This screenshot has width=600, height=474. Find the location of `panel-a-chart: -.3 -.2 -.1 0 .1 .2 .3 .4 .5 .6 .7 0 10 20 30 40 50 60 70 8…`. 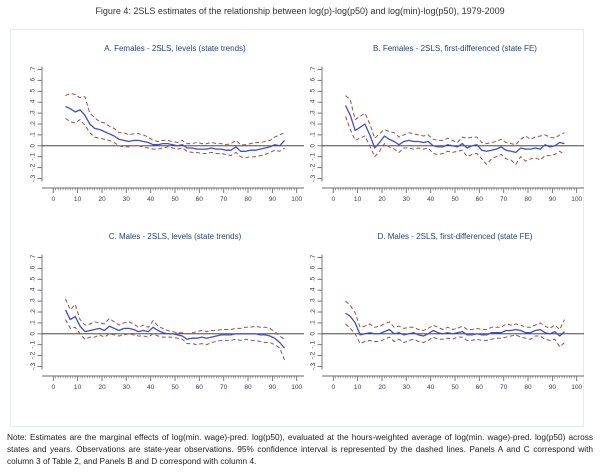

panel-a-chart: -.3 -.2 -.1 0 .1 .2 .3 .4 .5 .6 .7 0 10 20 30 40 50 60 70 8… is located at coordinates (167, 134).